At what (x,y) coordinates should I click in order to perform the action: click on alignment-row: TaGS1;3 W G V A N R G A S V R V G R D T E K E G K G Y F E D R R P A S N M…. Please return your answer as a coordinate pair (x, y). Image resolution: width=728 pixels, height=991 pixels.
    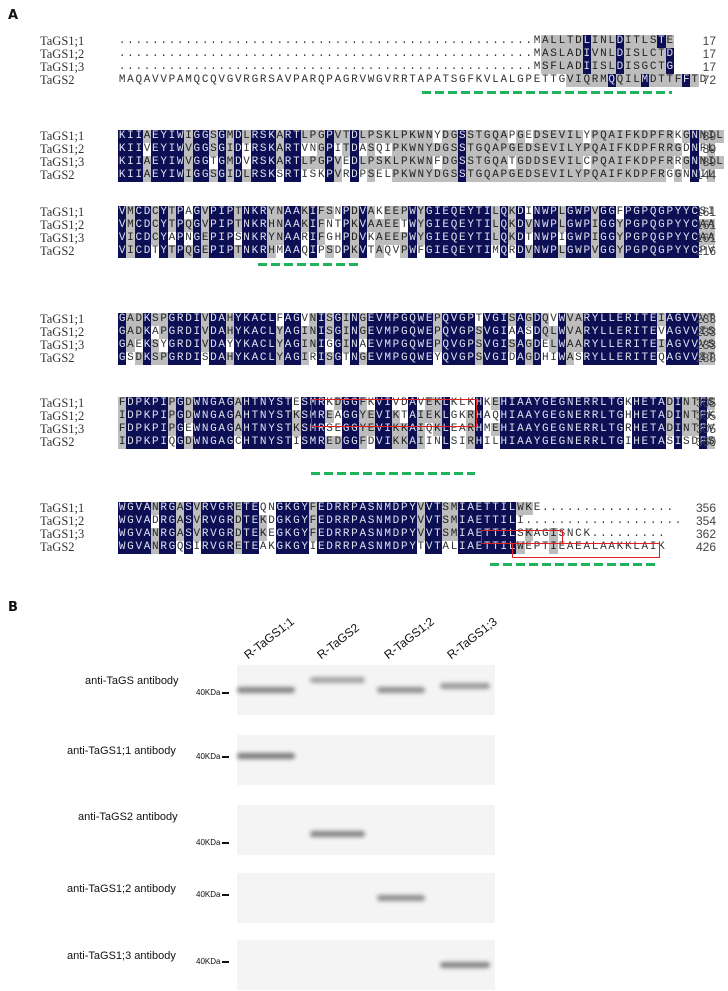
    Looking at the image, I should click on (364, 534).